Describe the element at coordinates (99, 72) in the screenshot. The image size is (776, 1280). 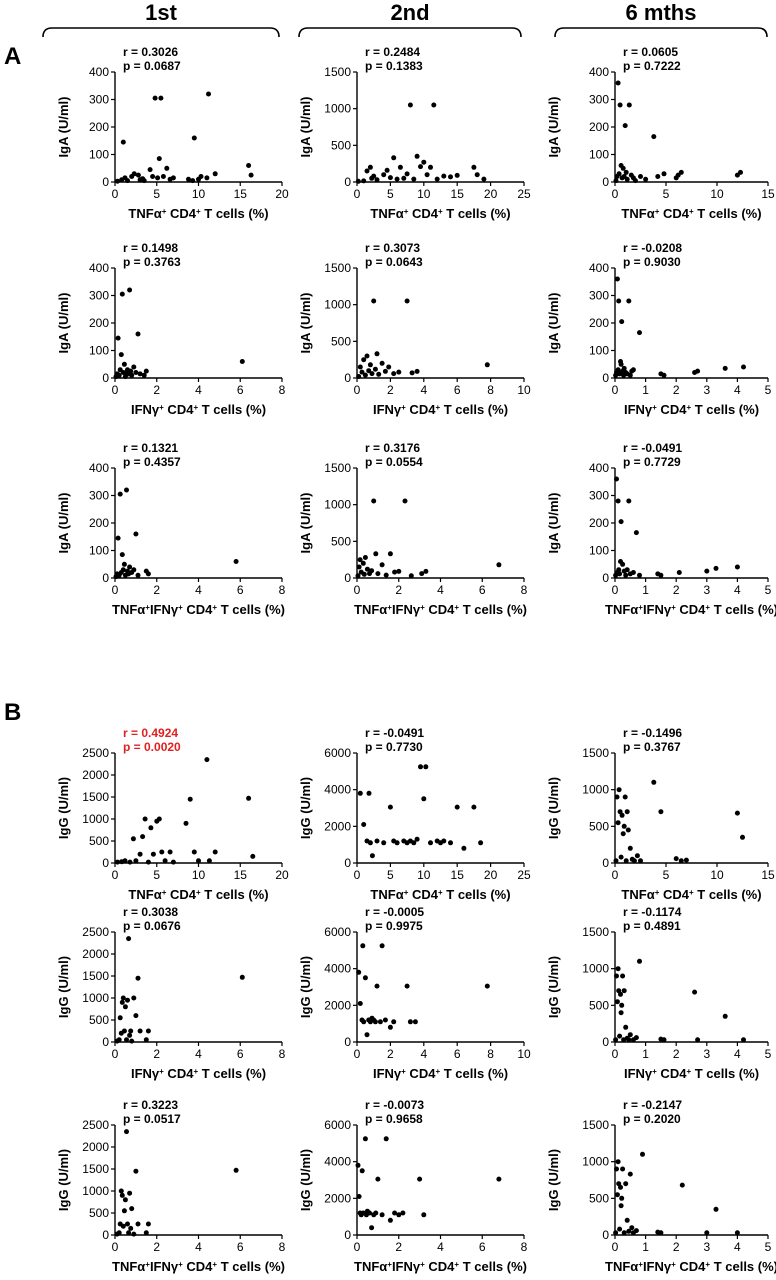
I see `y-tick-label: 400` at that location.